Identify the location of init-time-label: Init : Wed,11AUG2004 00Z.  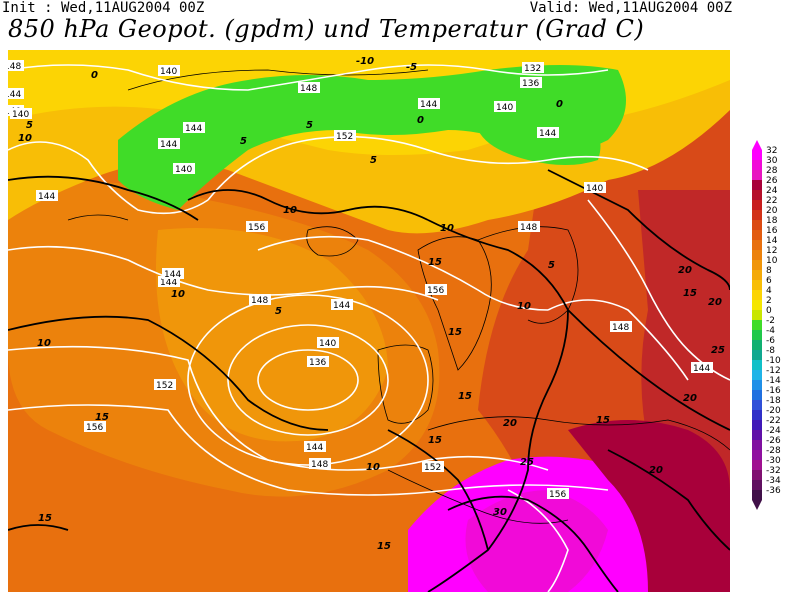
(103, 8).